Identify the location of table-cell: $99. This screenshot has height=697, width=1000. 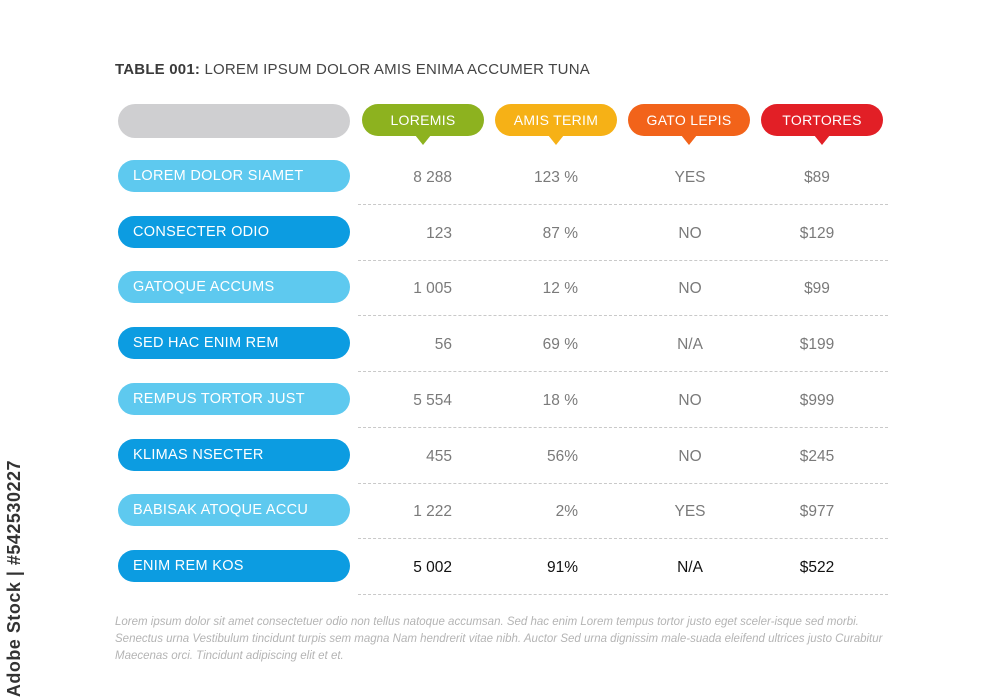
(817, 289).